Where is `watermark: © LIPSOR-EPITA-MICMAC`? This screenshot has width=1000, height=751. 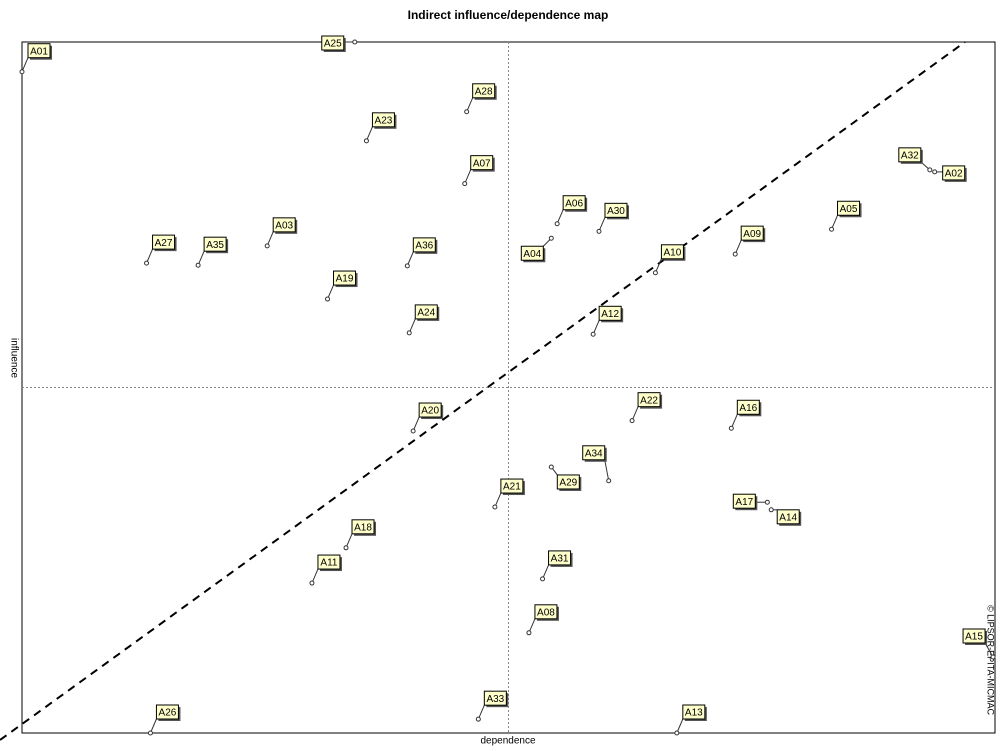 watermark: © LIPSOR-EPITA-MICMAC is located at coordinates (991, 660).